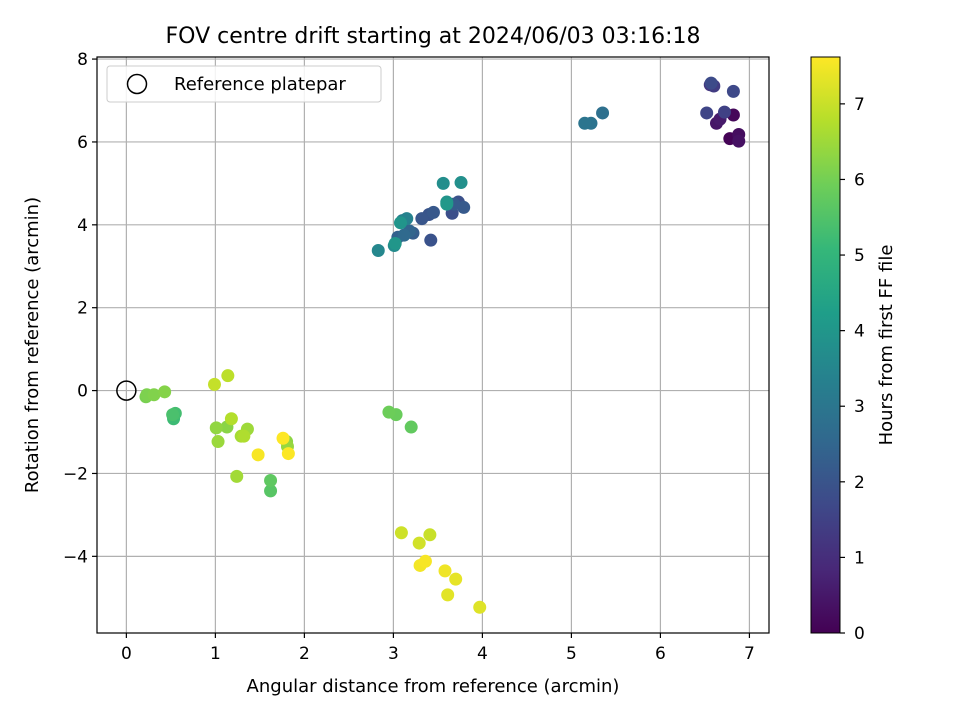 The image size is (960, 720). Describe the element at coordinates (482, 654) in the screenshot. I see `x-tick-label-4: 4` at that location.